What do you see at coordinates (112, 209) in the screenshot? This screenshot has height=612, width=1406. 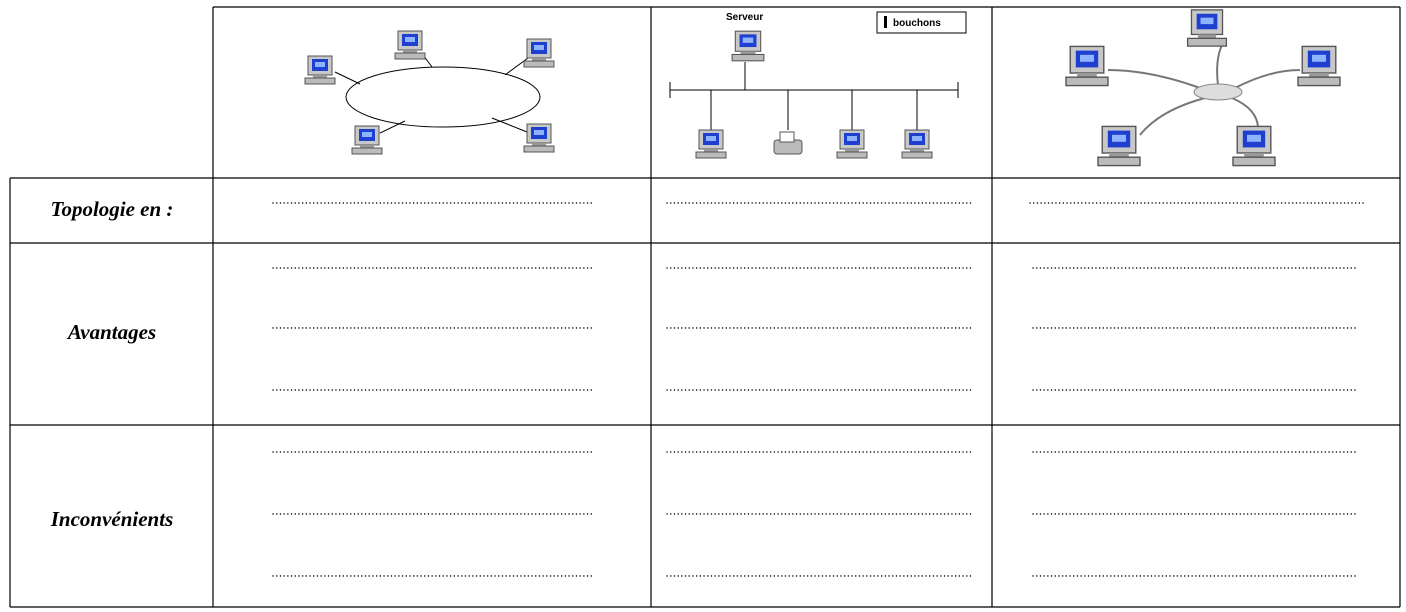 I see `row-label: Topologie en :` at bounding box center [112, 209].